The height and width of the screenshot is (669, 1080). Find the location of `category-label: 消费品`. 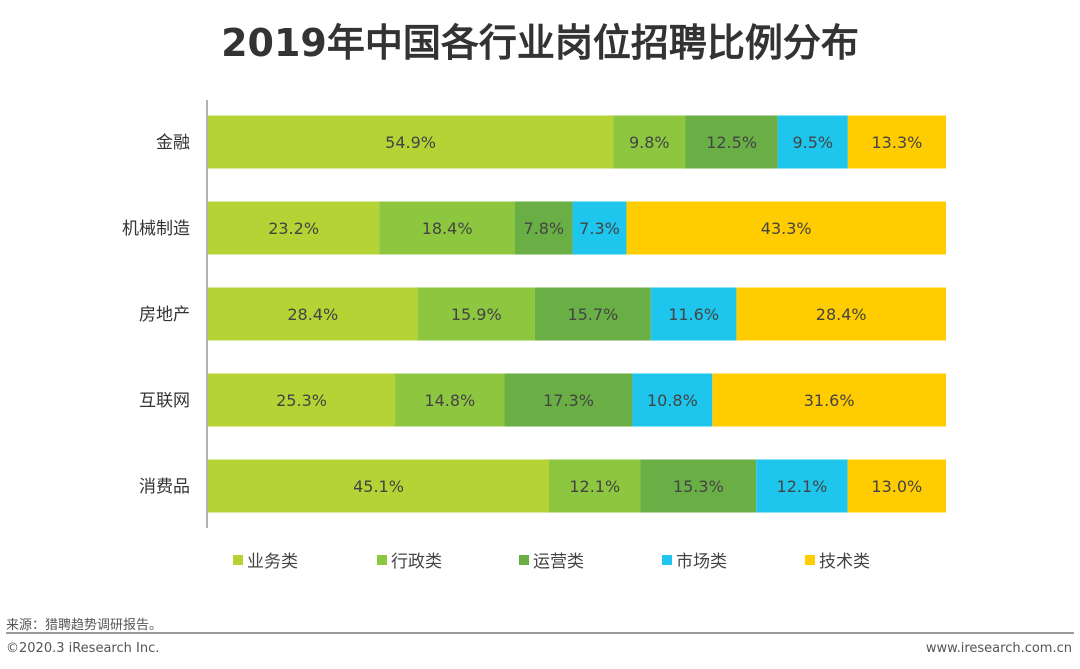

category-label: 消费品 is located at coordinates (164, 487).